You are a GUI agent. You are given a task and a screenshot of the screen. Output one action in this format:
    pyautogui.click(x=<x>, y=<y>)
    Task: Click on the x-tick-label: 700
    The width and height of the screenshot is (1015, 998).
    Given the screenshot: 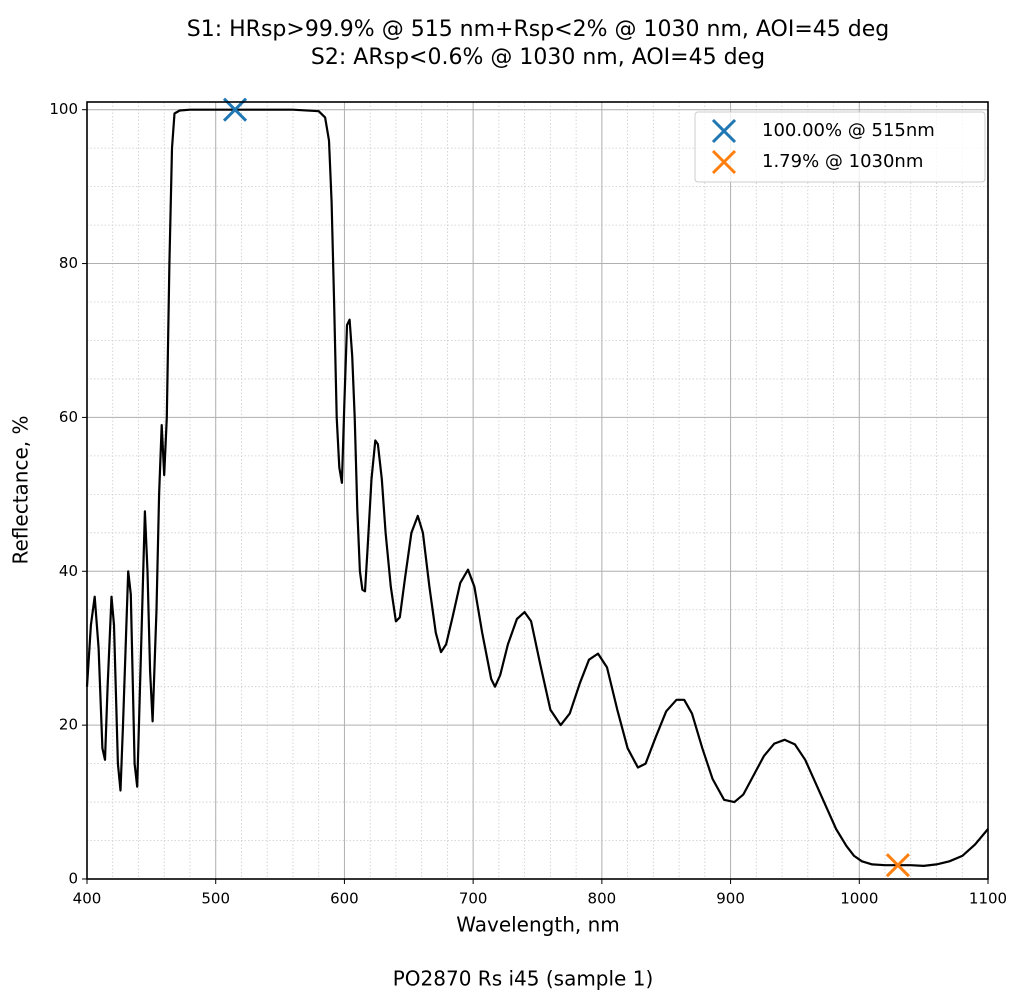 What is the action you would take?
    pyautogui.click(x=473, y=899)
    